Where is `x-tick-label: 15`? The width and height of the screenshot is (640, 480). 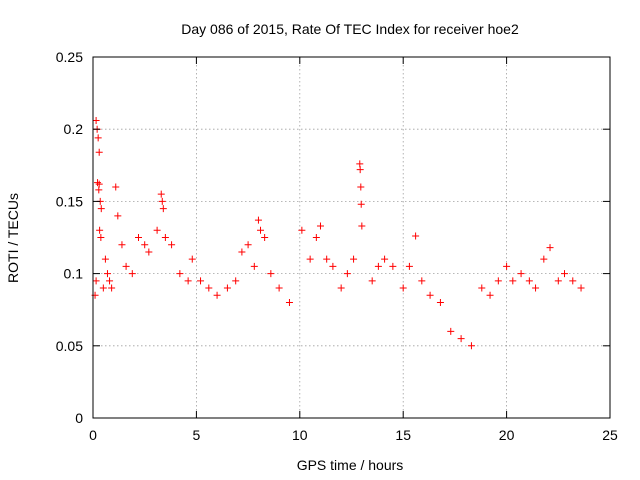
x-tick-label: 15 is located at coordinates (403, 435).